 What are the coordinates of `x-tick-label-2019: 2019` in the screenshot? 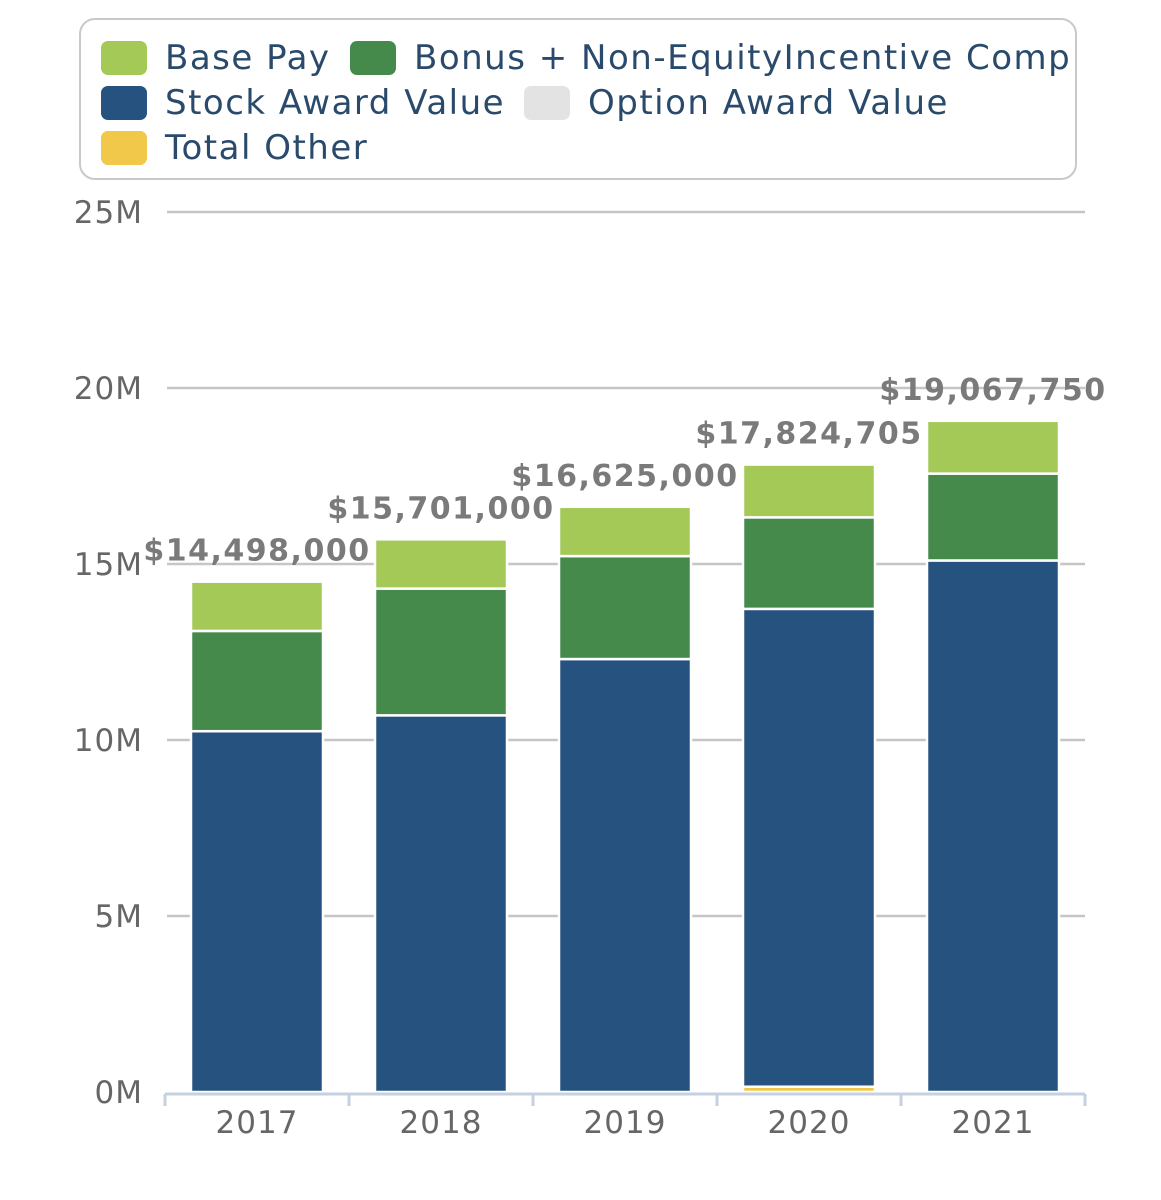 It's located at (625, 1123).